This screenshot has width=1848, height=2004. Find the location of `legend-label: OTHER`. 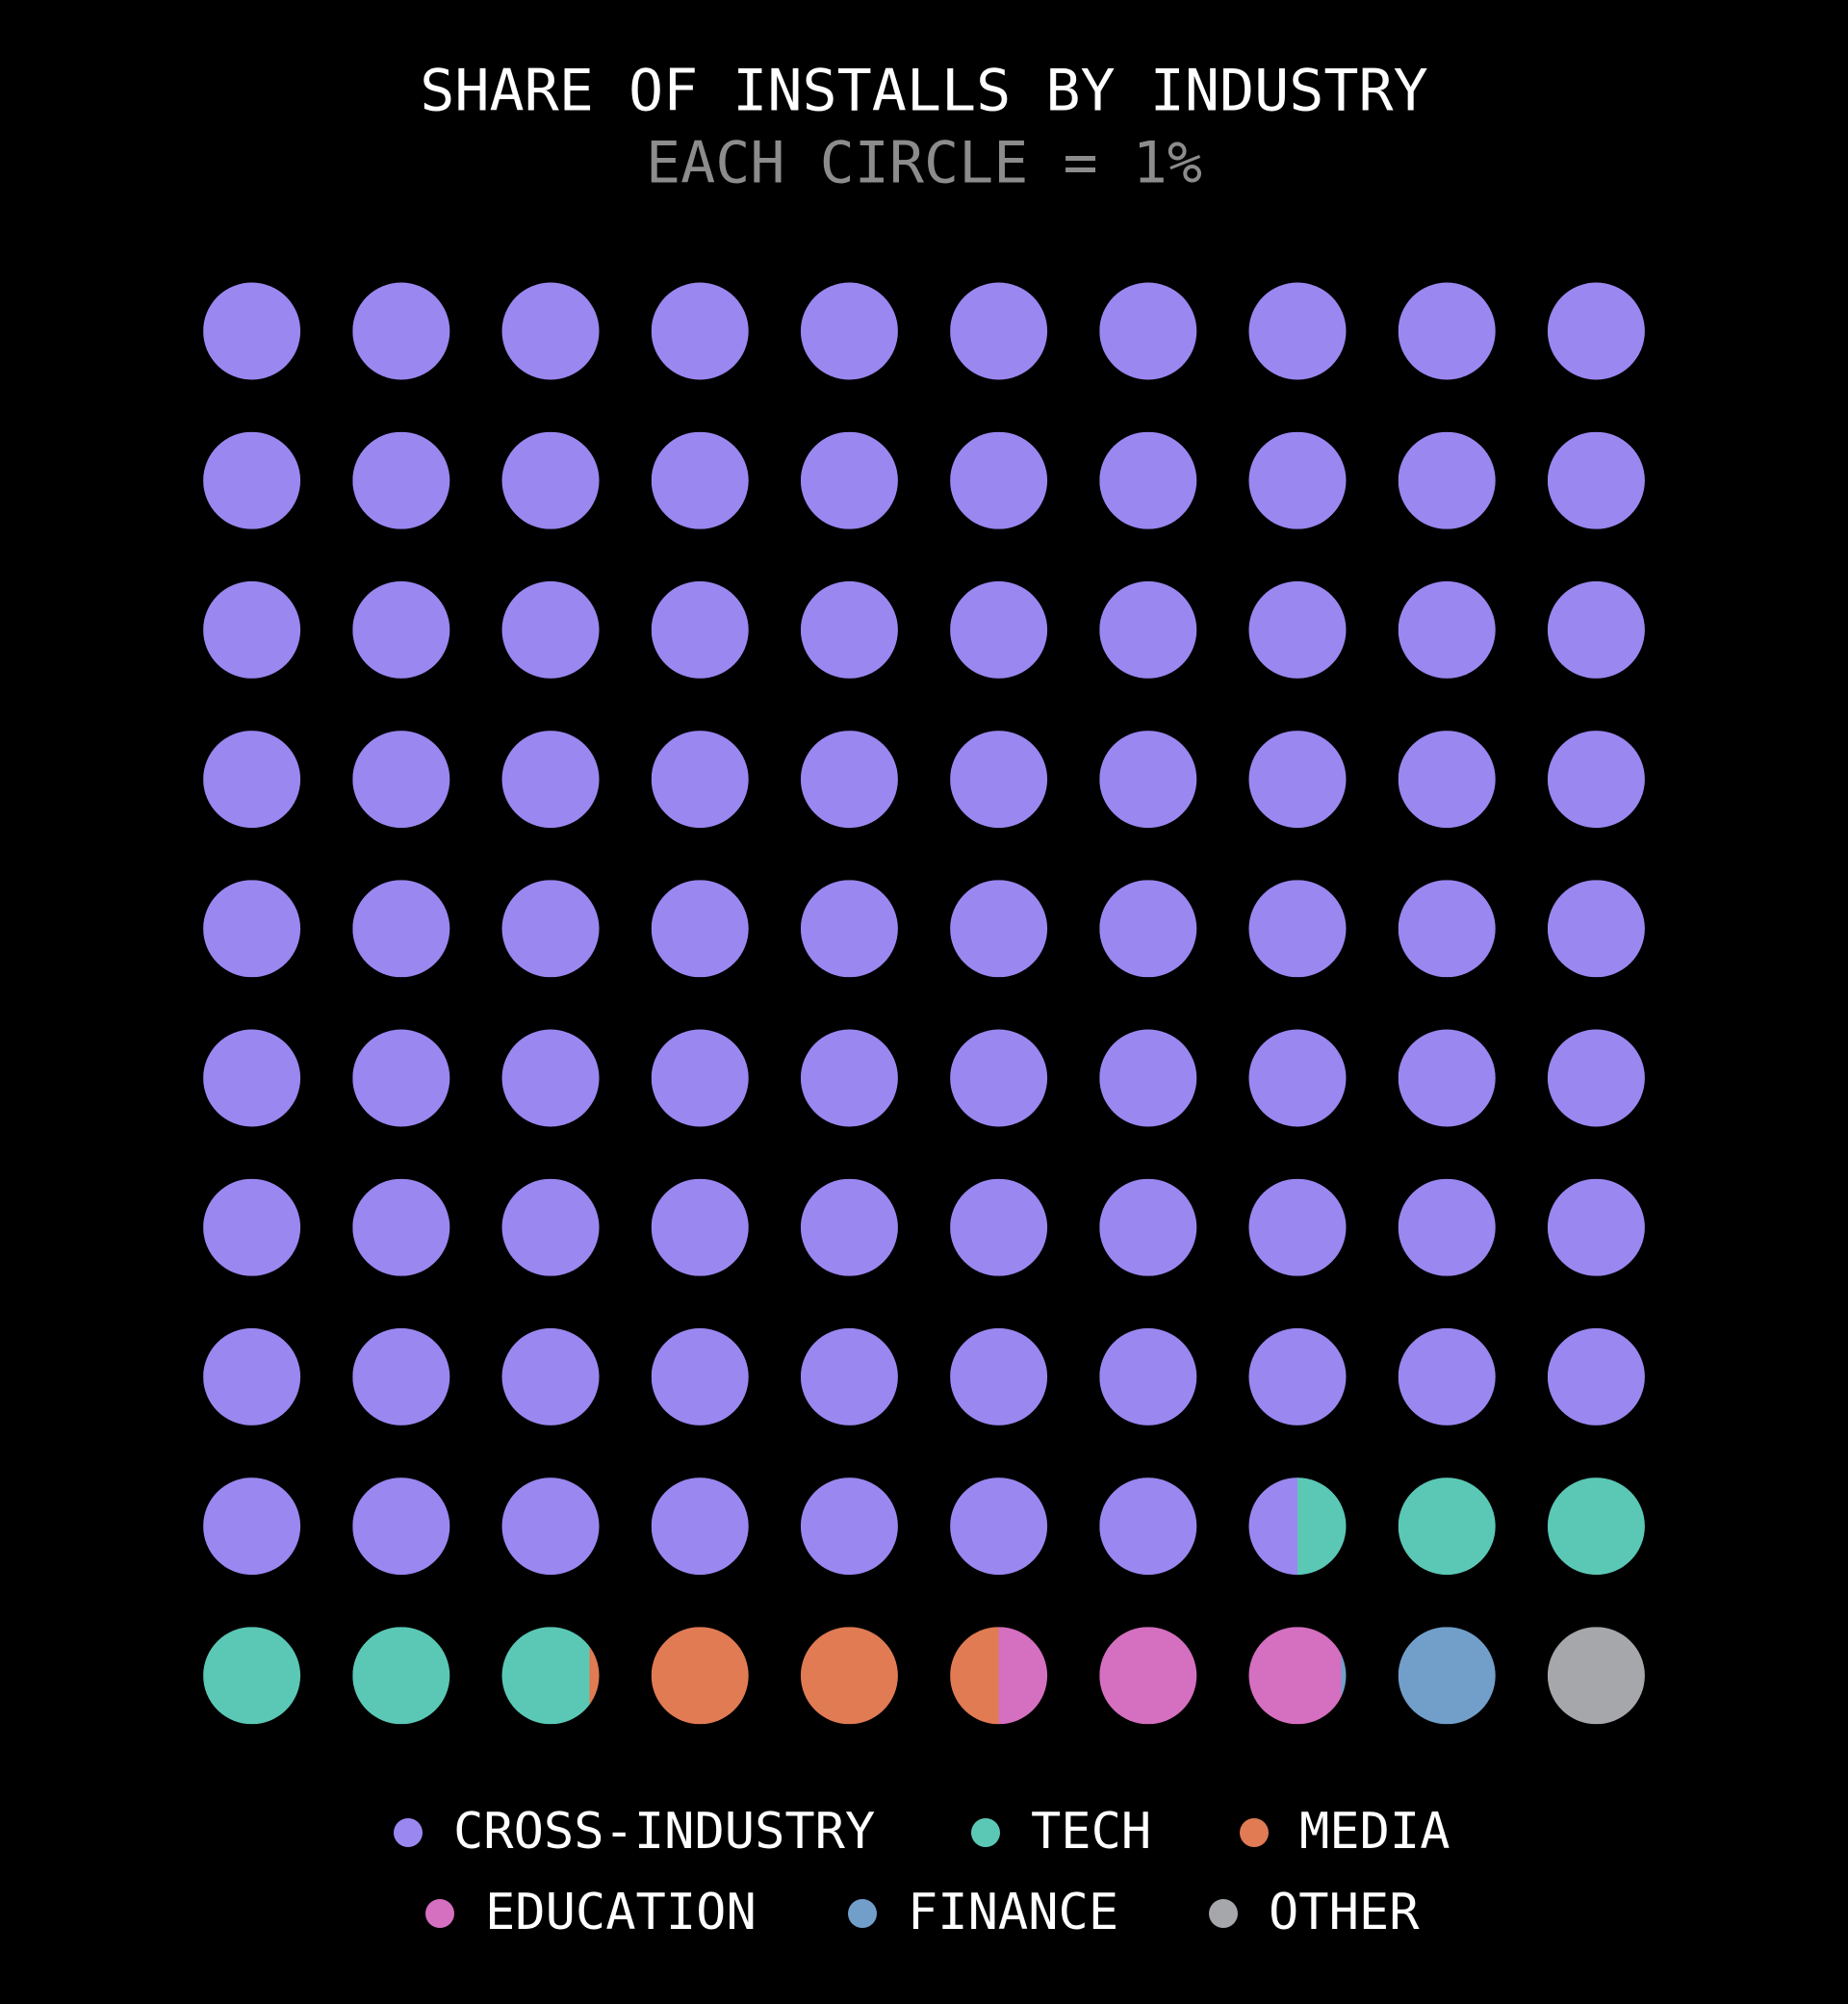

legend-label: OTHER is located at coordinates (1344, 1912).